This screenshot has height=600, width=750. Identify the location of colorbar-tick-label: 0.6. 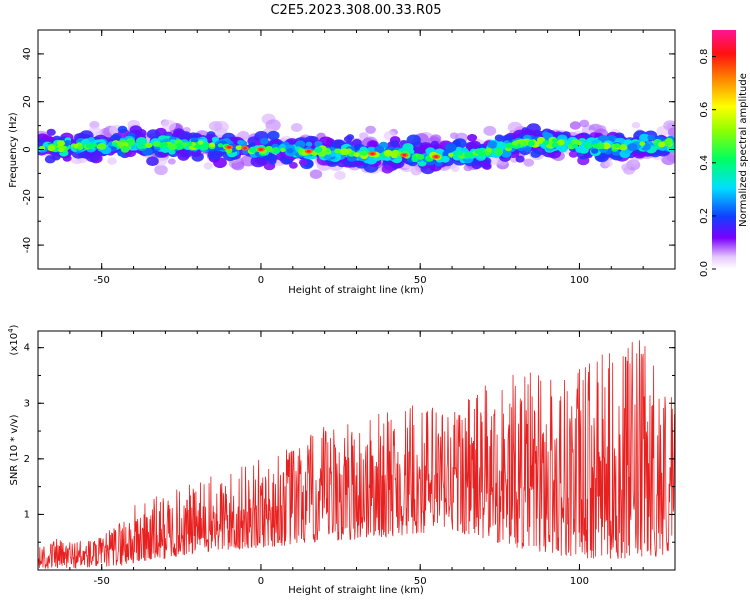
(704, 110).